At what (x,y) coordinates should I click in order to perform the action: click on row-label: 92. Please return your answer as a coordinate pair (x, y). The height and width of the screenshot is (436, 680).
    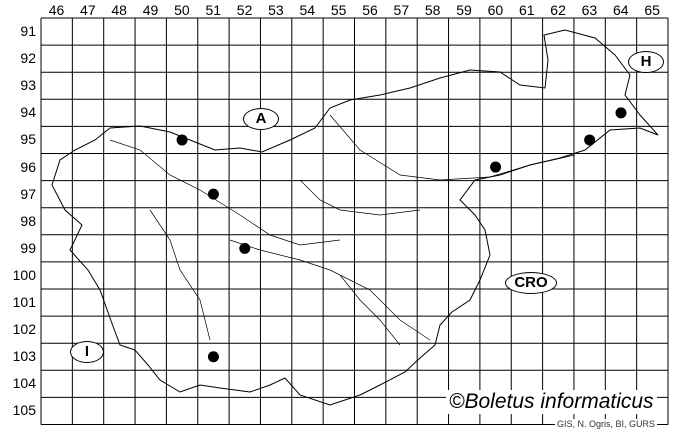
    Looking at the image, I should click on (28, 58).